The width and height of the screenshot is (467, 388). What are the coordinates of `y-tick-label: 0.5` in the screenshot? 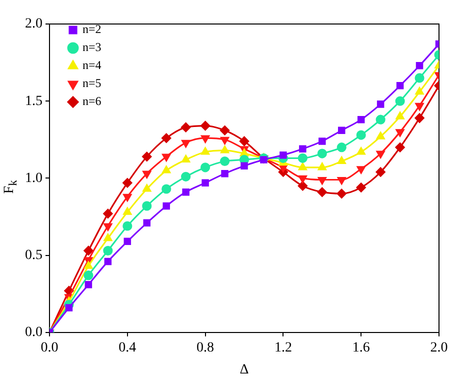 It's located at (33, 255).